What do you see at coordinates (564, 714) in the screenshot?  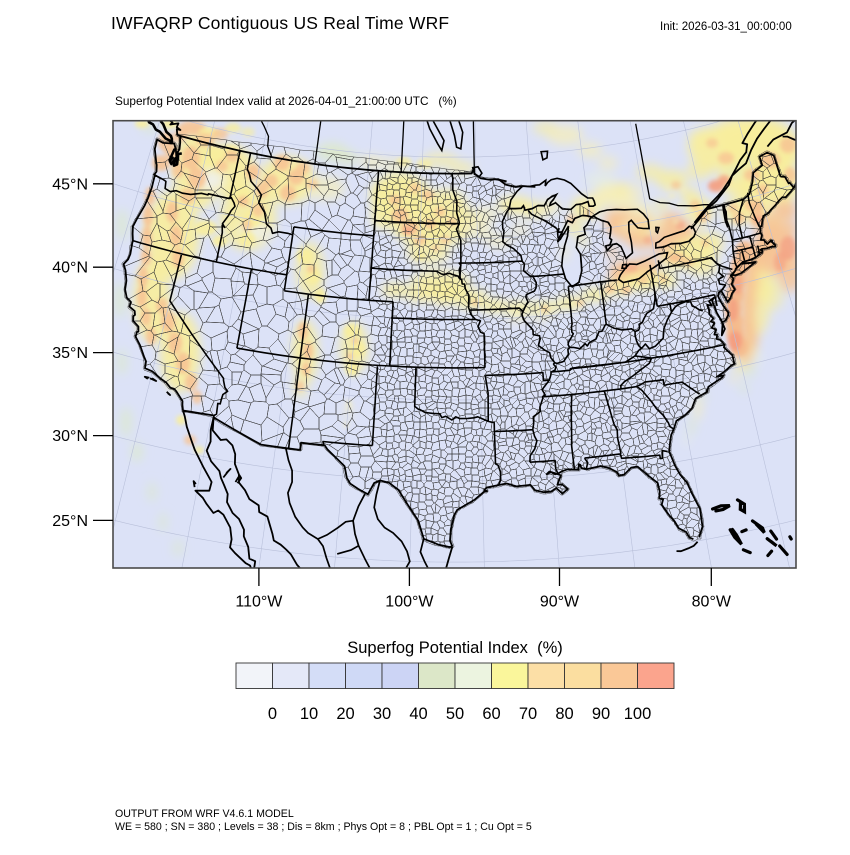 I see `svg-text: 80` at bounding box center [564, 714].